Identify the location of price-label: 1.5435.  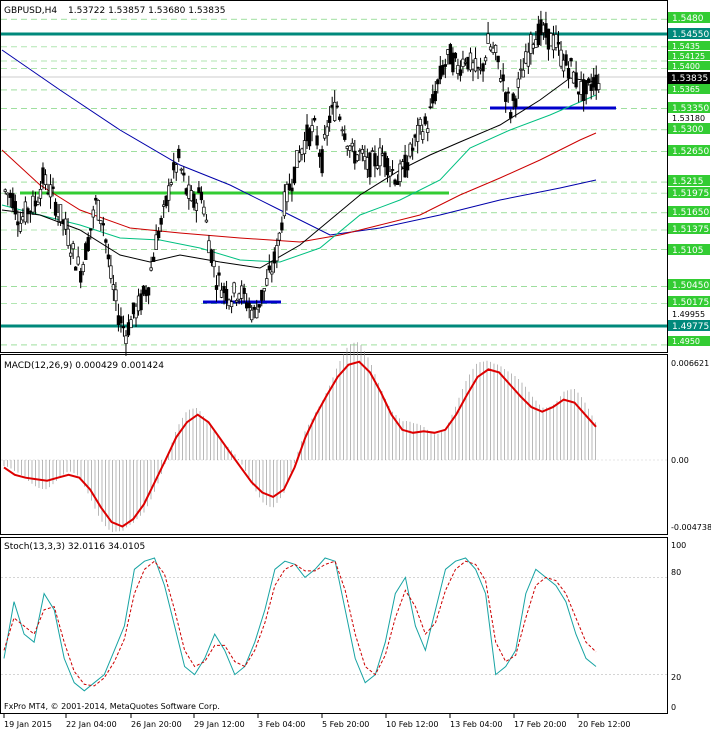
(686, 46).